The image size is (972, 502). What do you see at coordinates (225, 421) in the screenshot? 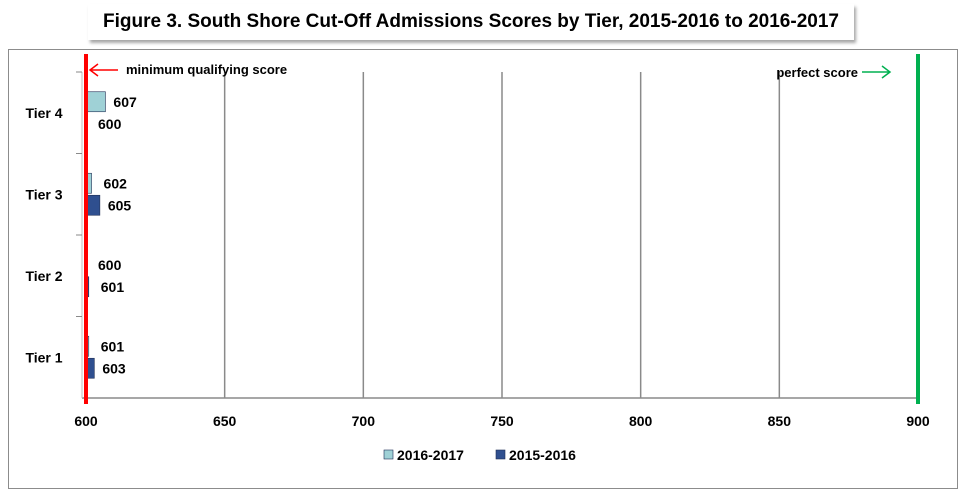
I see `x-tick-label: 650` at bounding box center [225, 421].